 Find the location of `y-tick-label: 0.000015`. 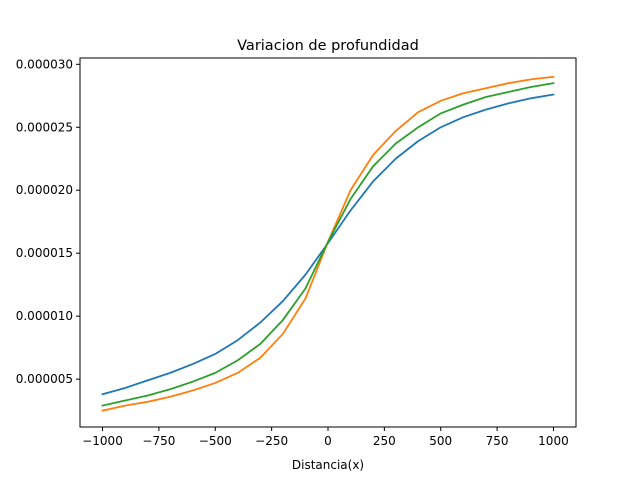

y-tick-label: 0.000015 is located at coordinates (44, 253).